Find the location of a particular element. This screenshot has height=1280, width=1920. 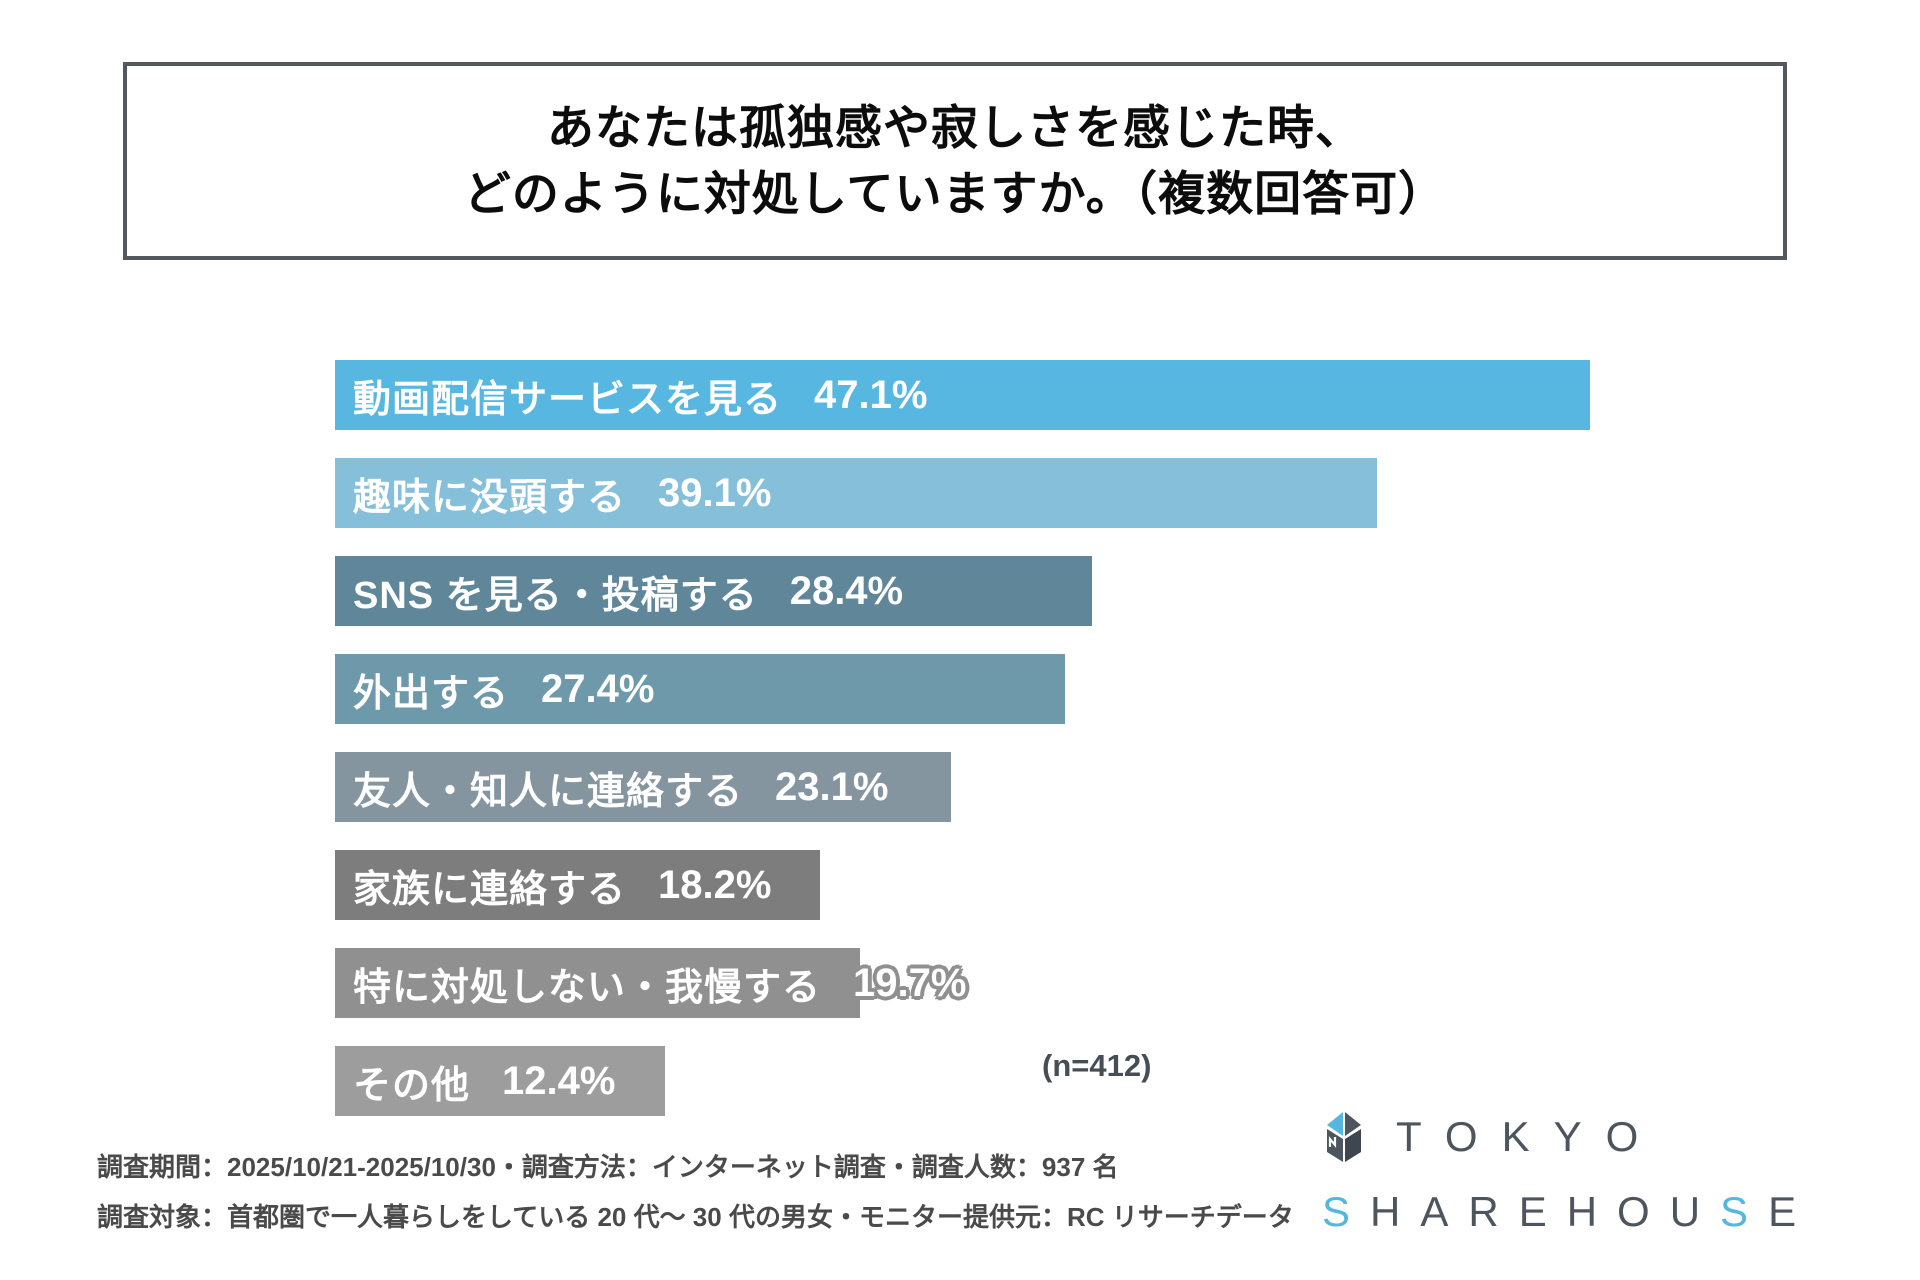

bar-row: SNS を見る・投稿する 28.4% is located at coordinates (985, 591).